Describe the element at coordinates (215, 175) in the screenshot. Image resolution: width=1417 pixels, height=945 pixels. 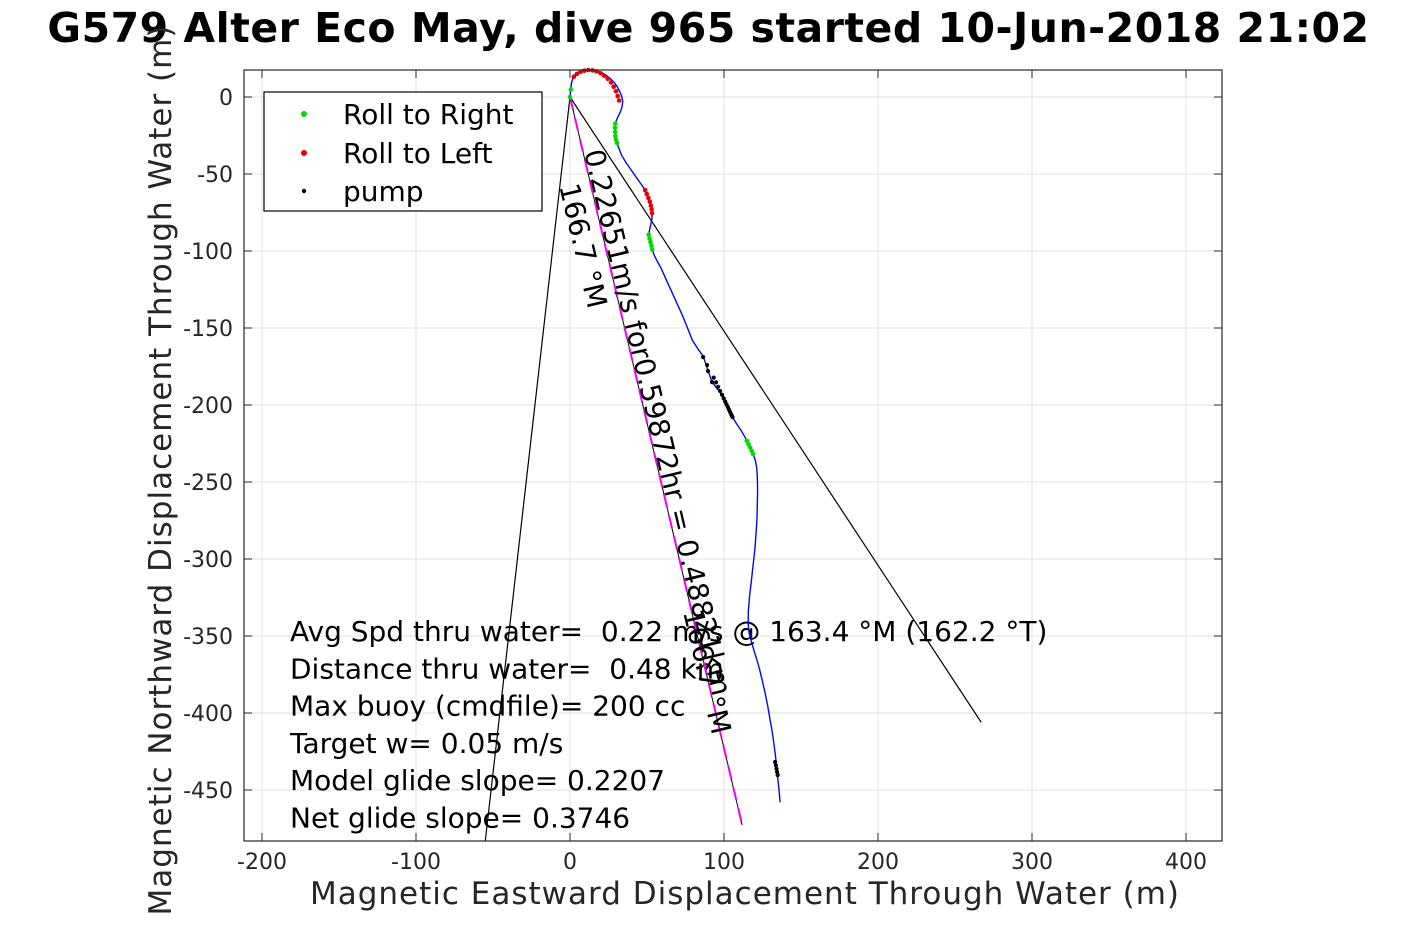
I see `y-tick-label: -50` at that location.